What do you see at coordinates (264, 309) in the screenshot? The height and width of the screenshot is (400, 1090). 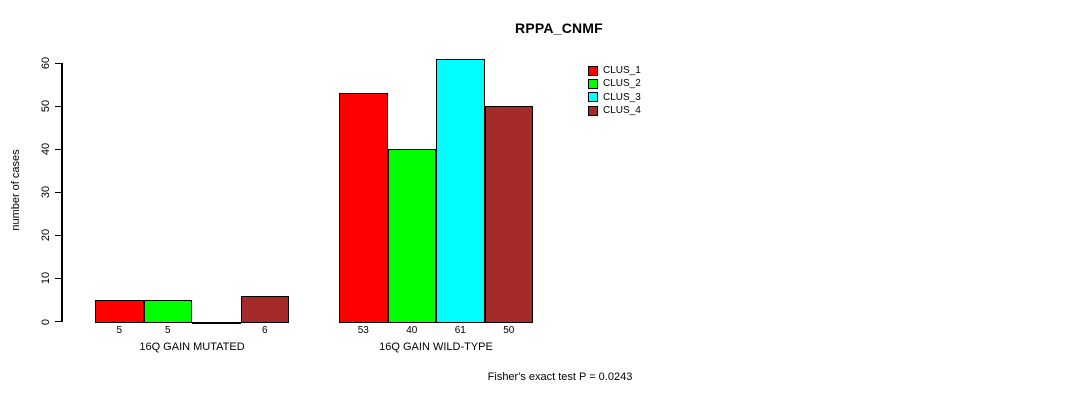 I see `bar-clus_4-group1` at bounding box center [264, 309].